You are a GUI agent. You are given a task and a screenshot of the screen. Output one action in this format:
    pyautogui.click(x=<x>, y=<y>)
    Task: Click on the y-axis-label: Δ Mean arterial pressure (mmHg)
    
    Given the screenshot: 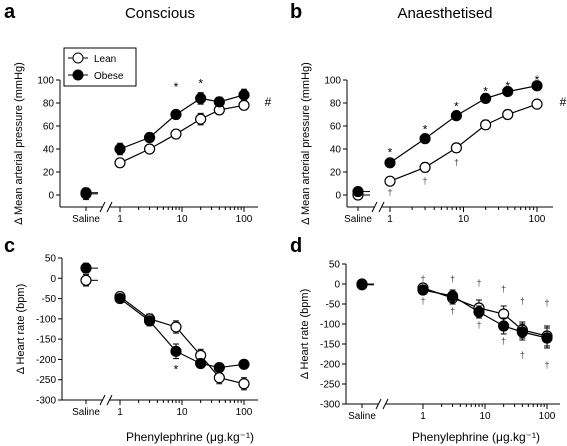 What is the action you would take?
    pyautogui.click(x=19, y=143)
    